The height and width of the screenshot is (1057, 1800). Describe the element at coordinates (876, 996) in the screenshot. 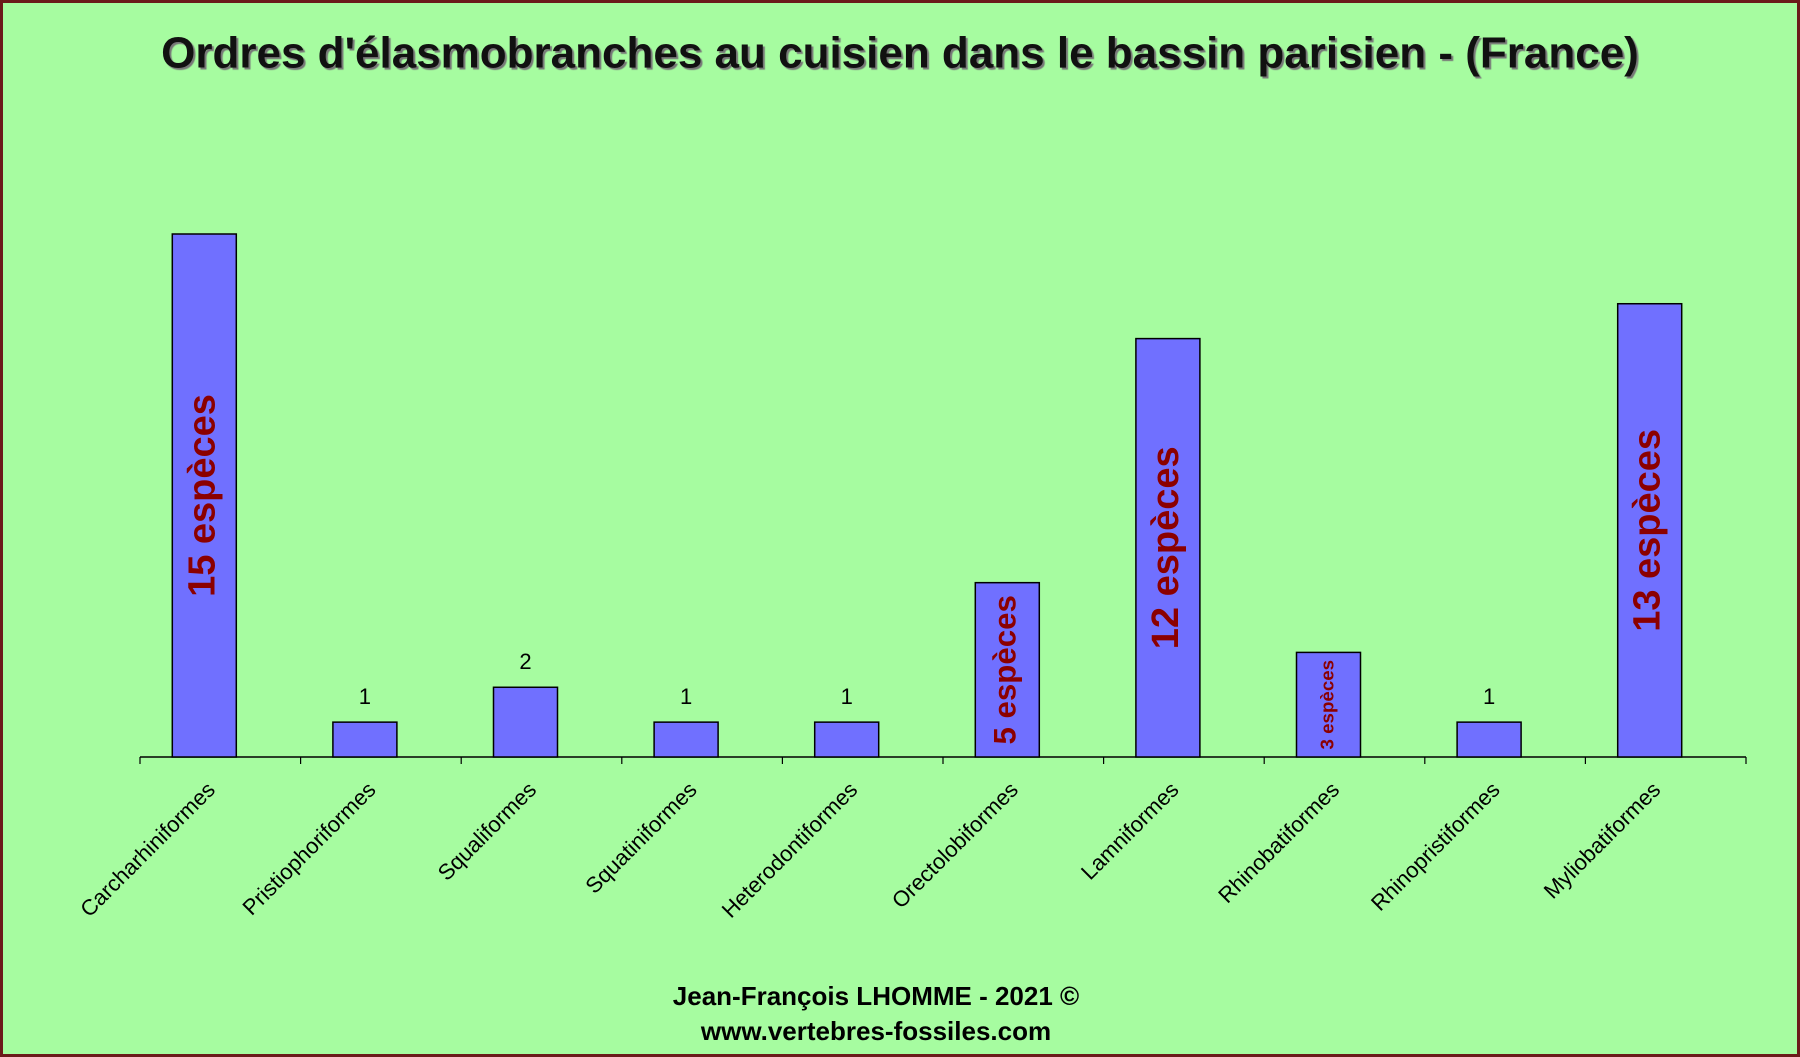

I see `credit: Jean-François LHOMME - 2021 ©` at that location.